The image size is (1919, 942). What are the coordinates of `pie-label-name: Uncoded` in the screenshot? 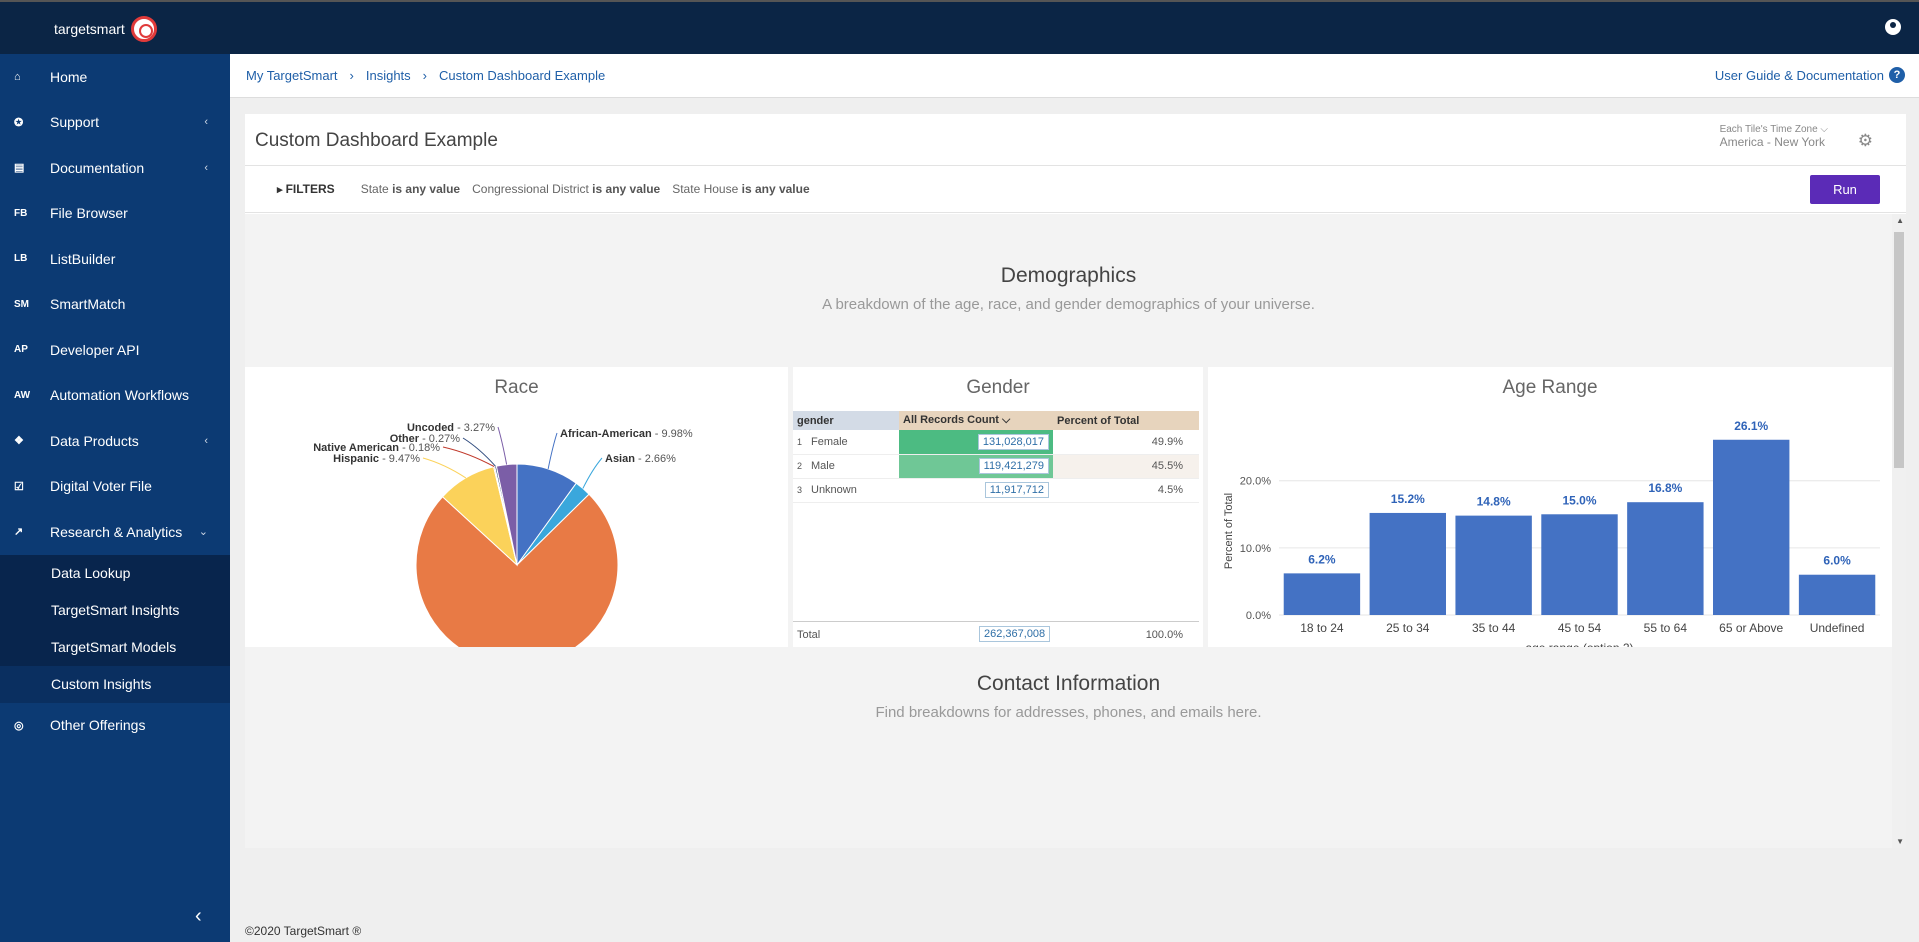 It's located at (430, 428).